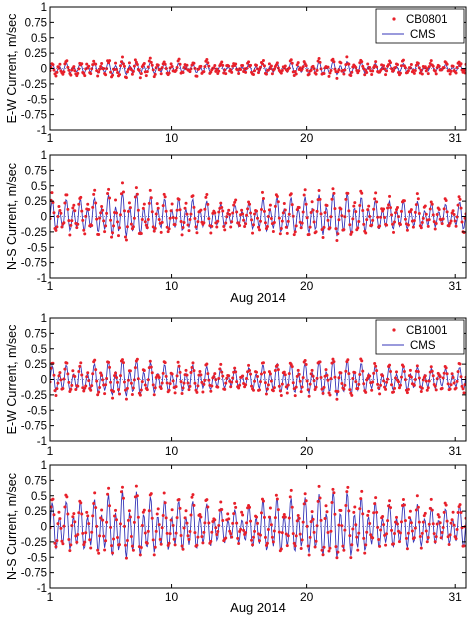 The height and width of the screenshot is (623, 474). Describe the element at coordinates (39, 350) in the screenshot. I see `y-tick-label: 0.5` at that location.